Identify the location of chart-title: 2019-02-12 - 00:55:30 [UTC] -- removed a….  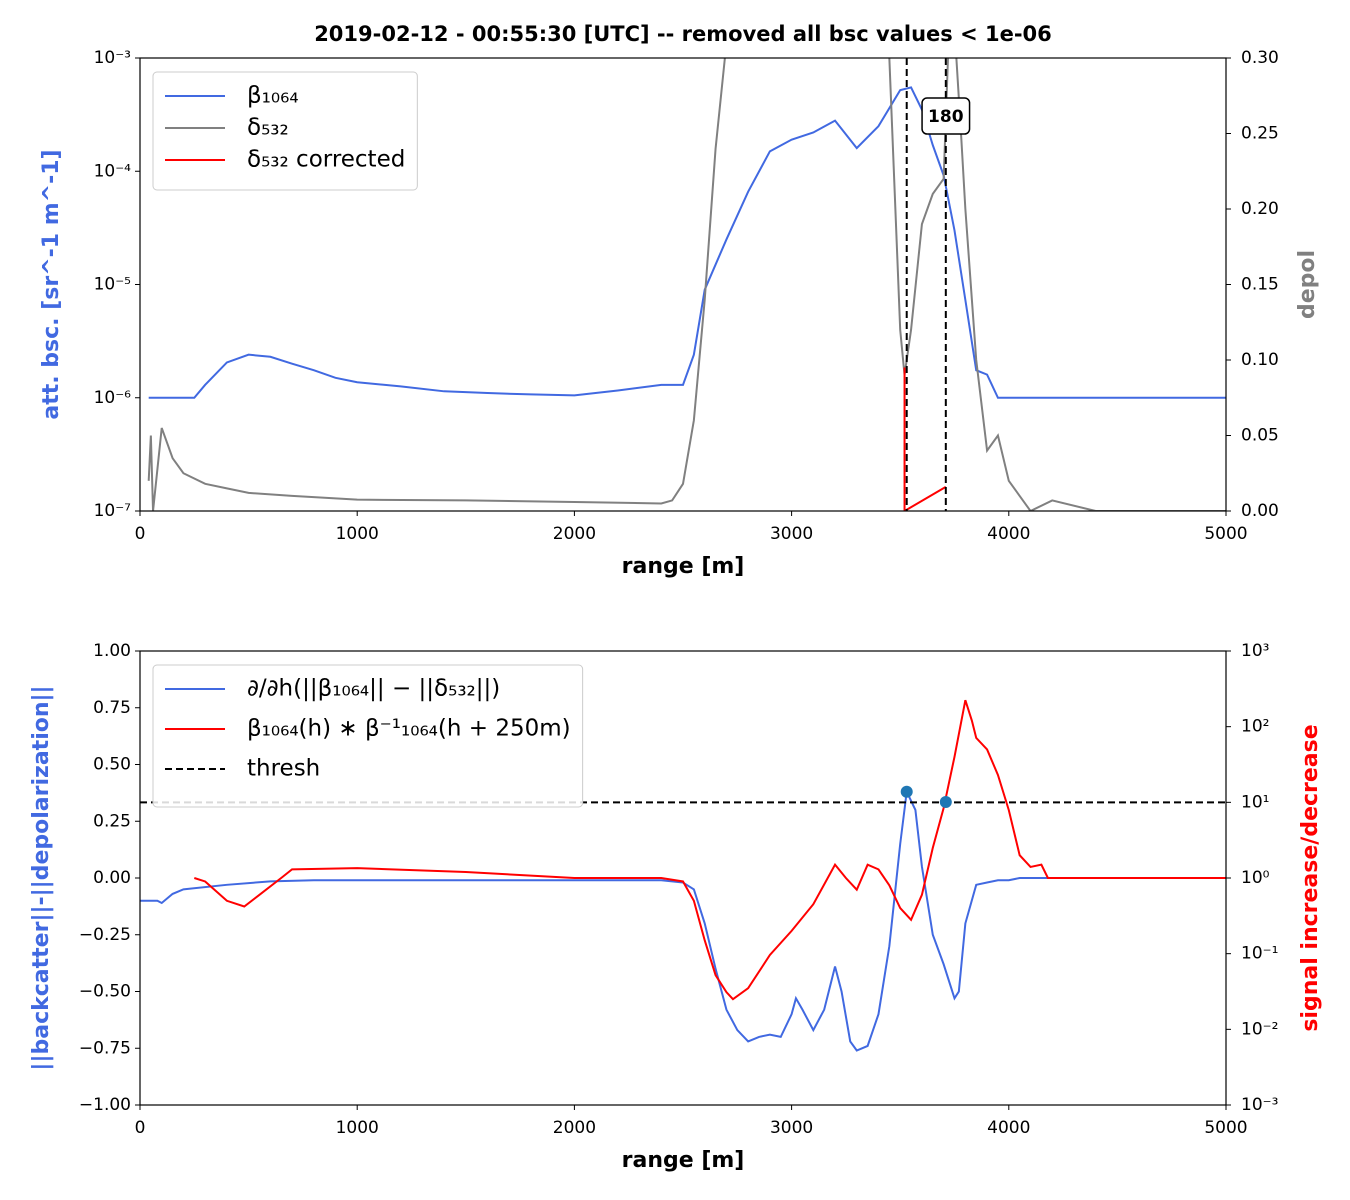
(683, 34).